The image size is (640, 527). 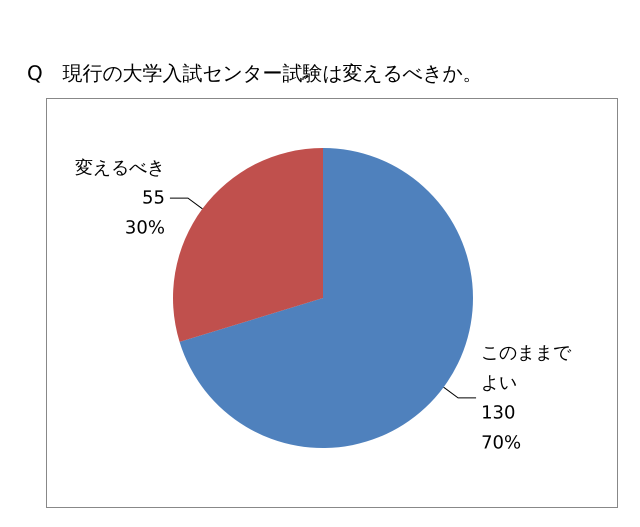 What do you see at coordinates (144, 213) in the screenshot?
I see `data-label: 55 30%` at bounding box center [144, 213].